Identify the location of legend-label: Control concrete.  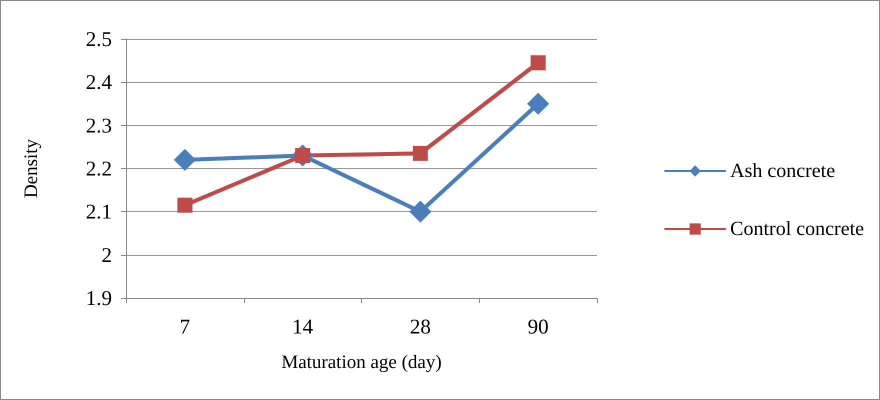
(797, 229).